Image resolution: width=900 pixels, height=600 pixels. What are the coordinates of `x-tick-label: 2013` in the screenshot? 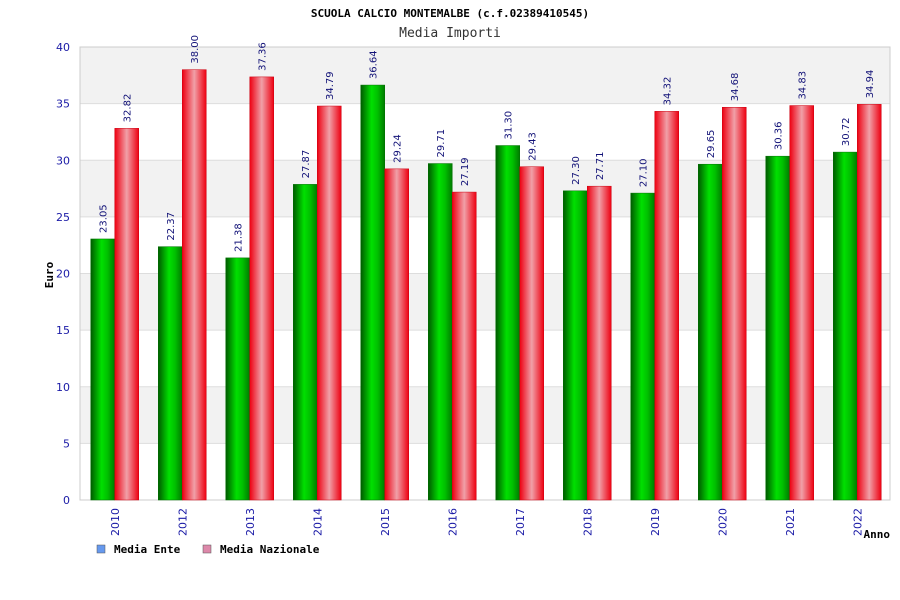 It's located at (250, 522).